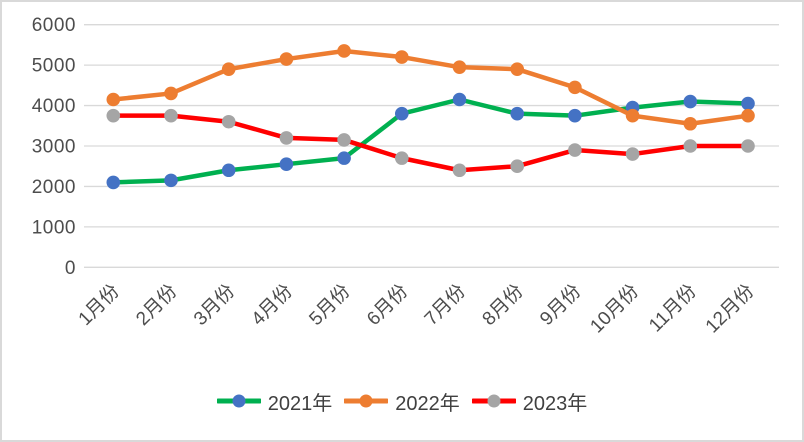  Describe the element at coordinates (272, 305) in the screenshot. I see `x-tick-label: 4月份` at that location.